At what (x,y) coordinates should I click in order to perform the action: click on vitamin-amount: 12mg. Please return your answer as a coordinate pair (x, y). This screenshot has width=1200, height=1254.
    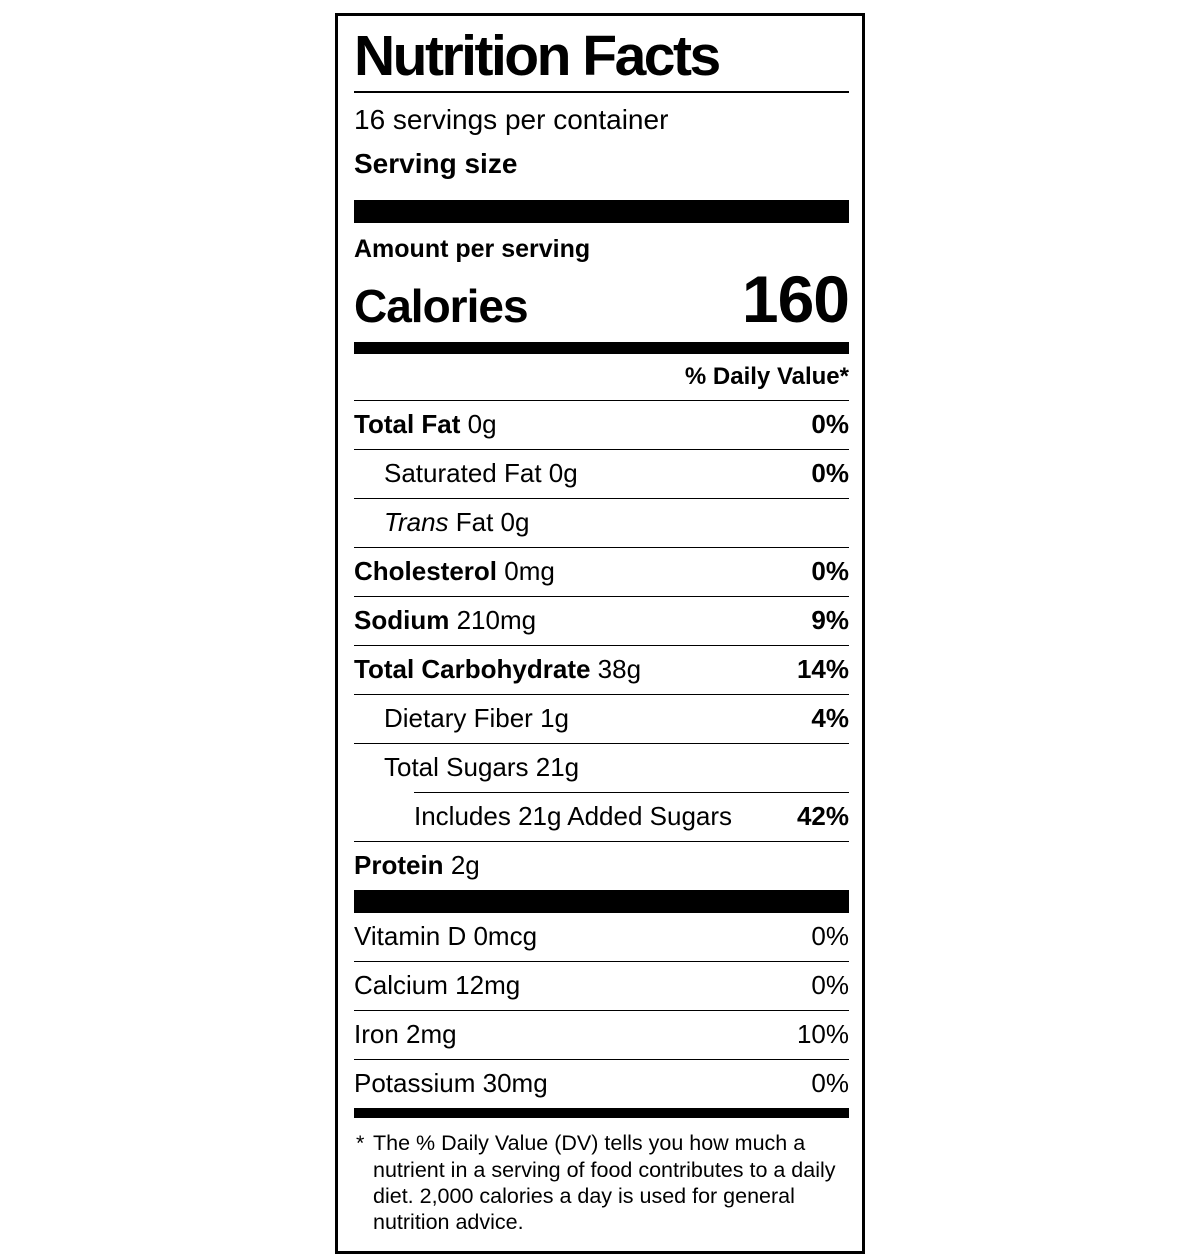
    Looking at the image, I should click on (488, 985).